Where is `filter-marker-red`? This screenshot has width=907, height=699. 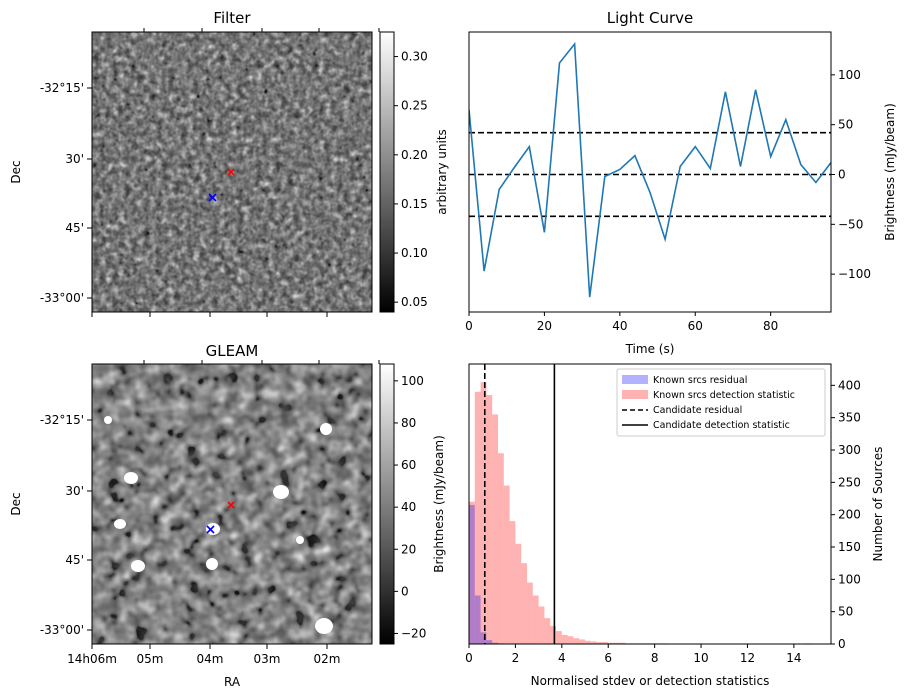
filter-marker-red is located at coordinates (231, 172).